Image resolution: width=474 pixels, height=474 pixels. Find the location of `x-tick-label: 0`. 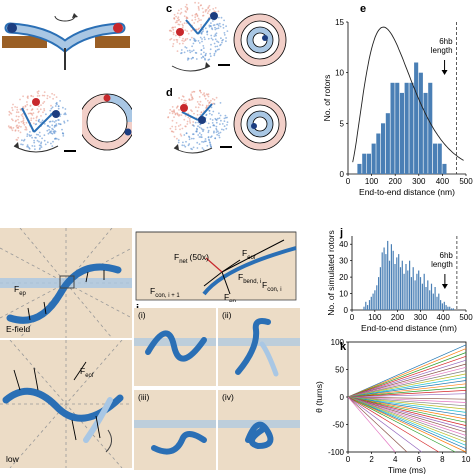

x-tick-label: 0 is located at coordinates (348, 181).